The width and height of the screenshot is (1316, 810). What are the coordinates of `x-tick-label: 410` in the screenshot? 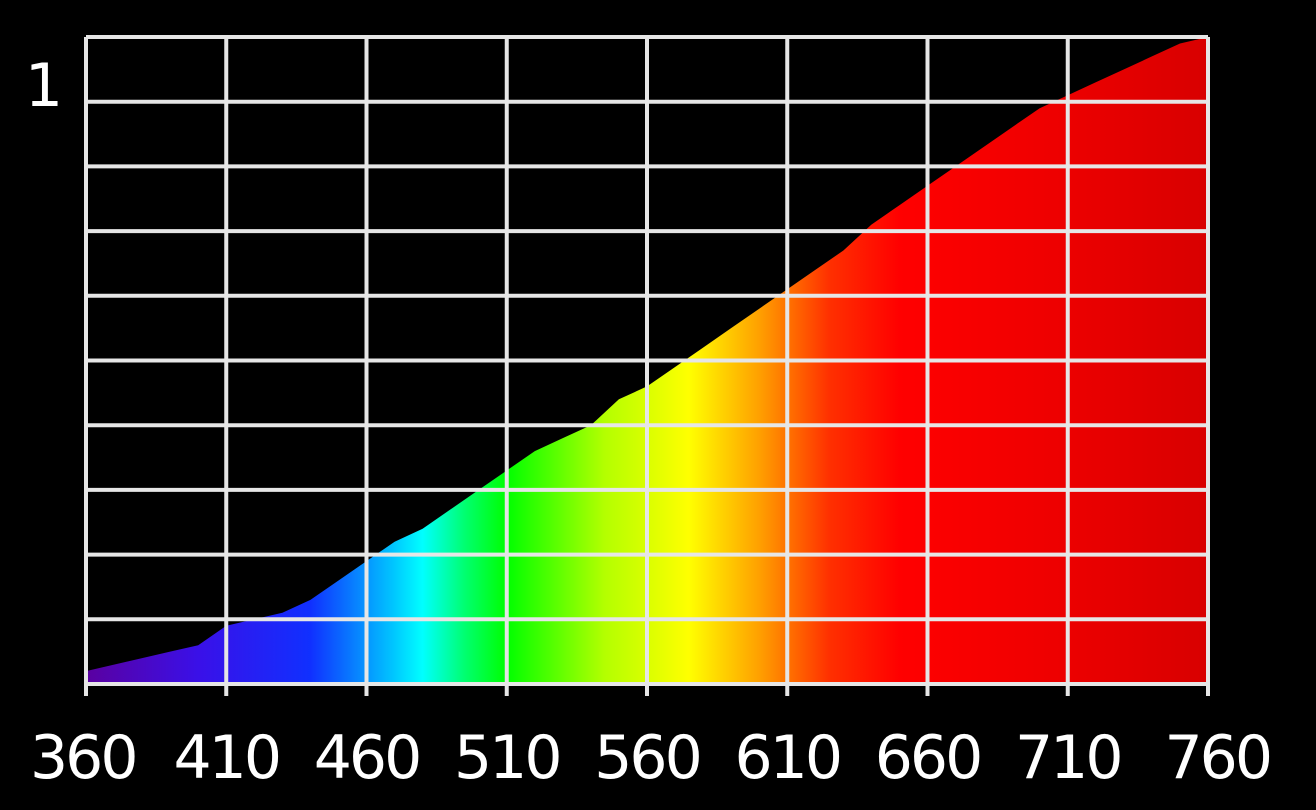 It's located at (226, 758).